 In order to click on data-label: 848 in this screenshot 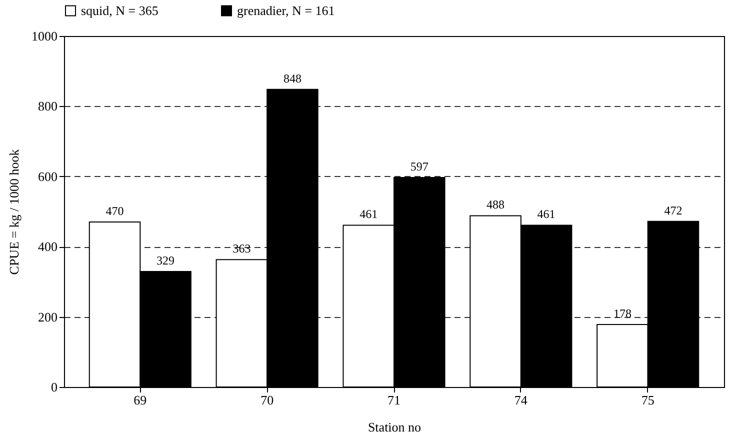, I will do `click(292, 78)`.